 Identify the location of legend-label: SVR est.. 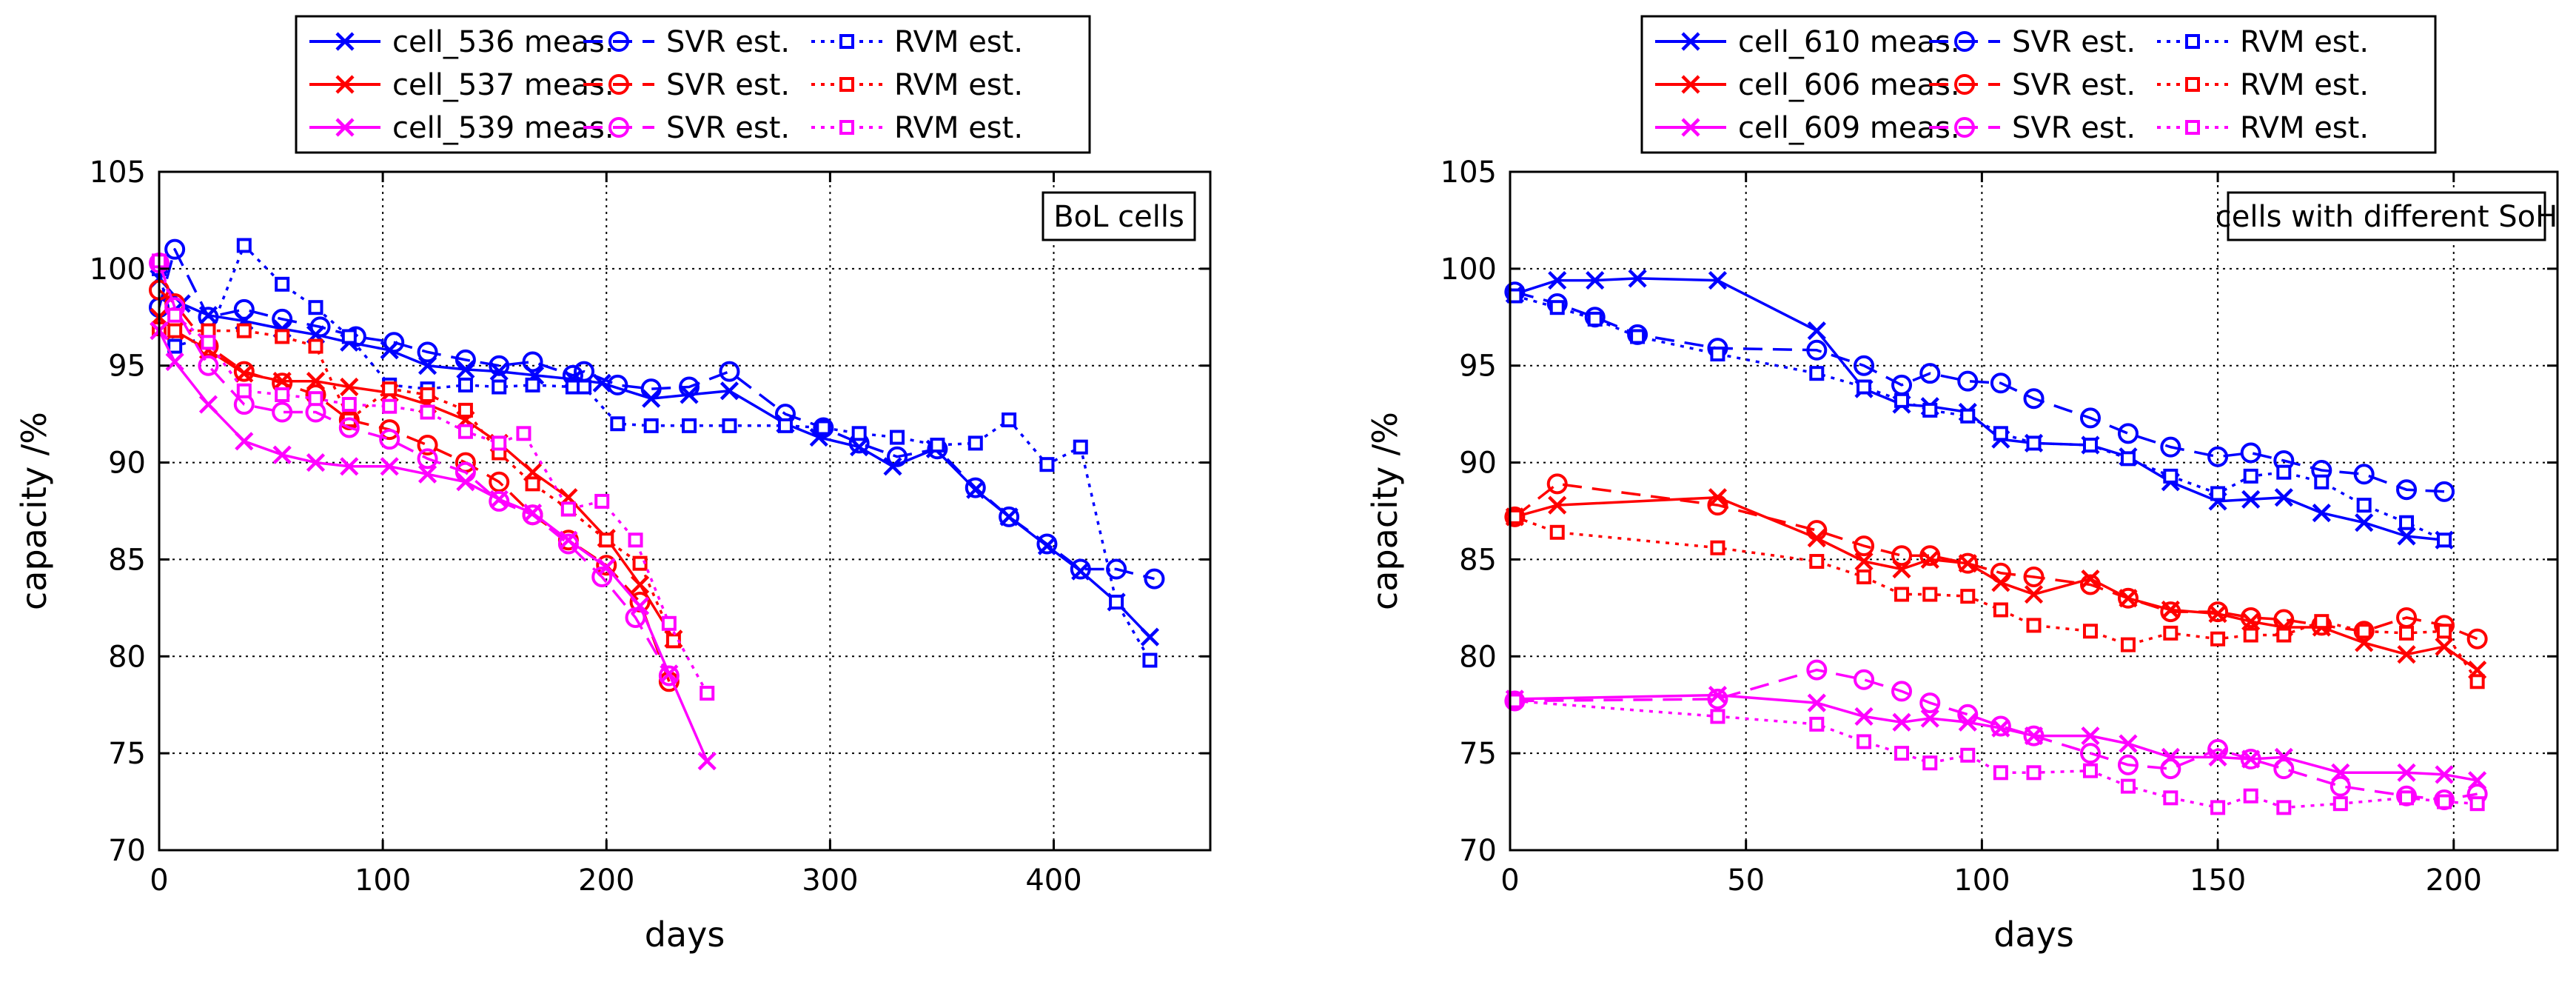
(2074, 85).